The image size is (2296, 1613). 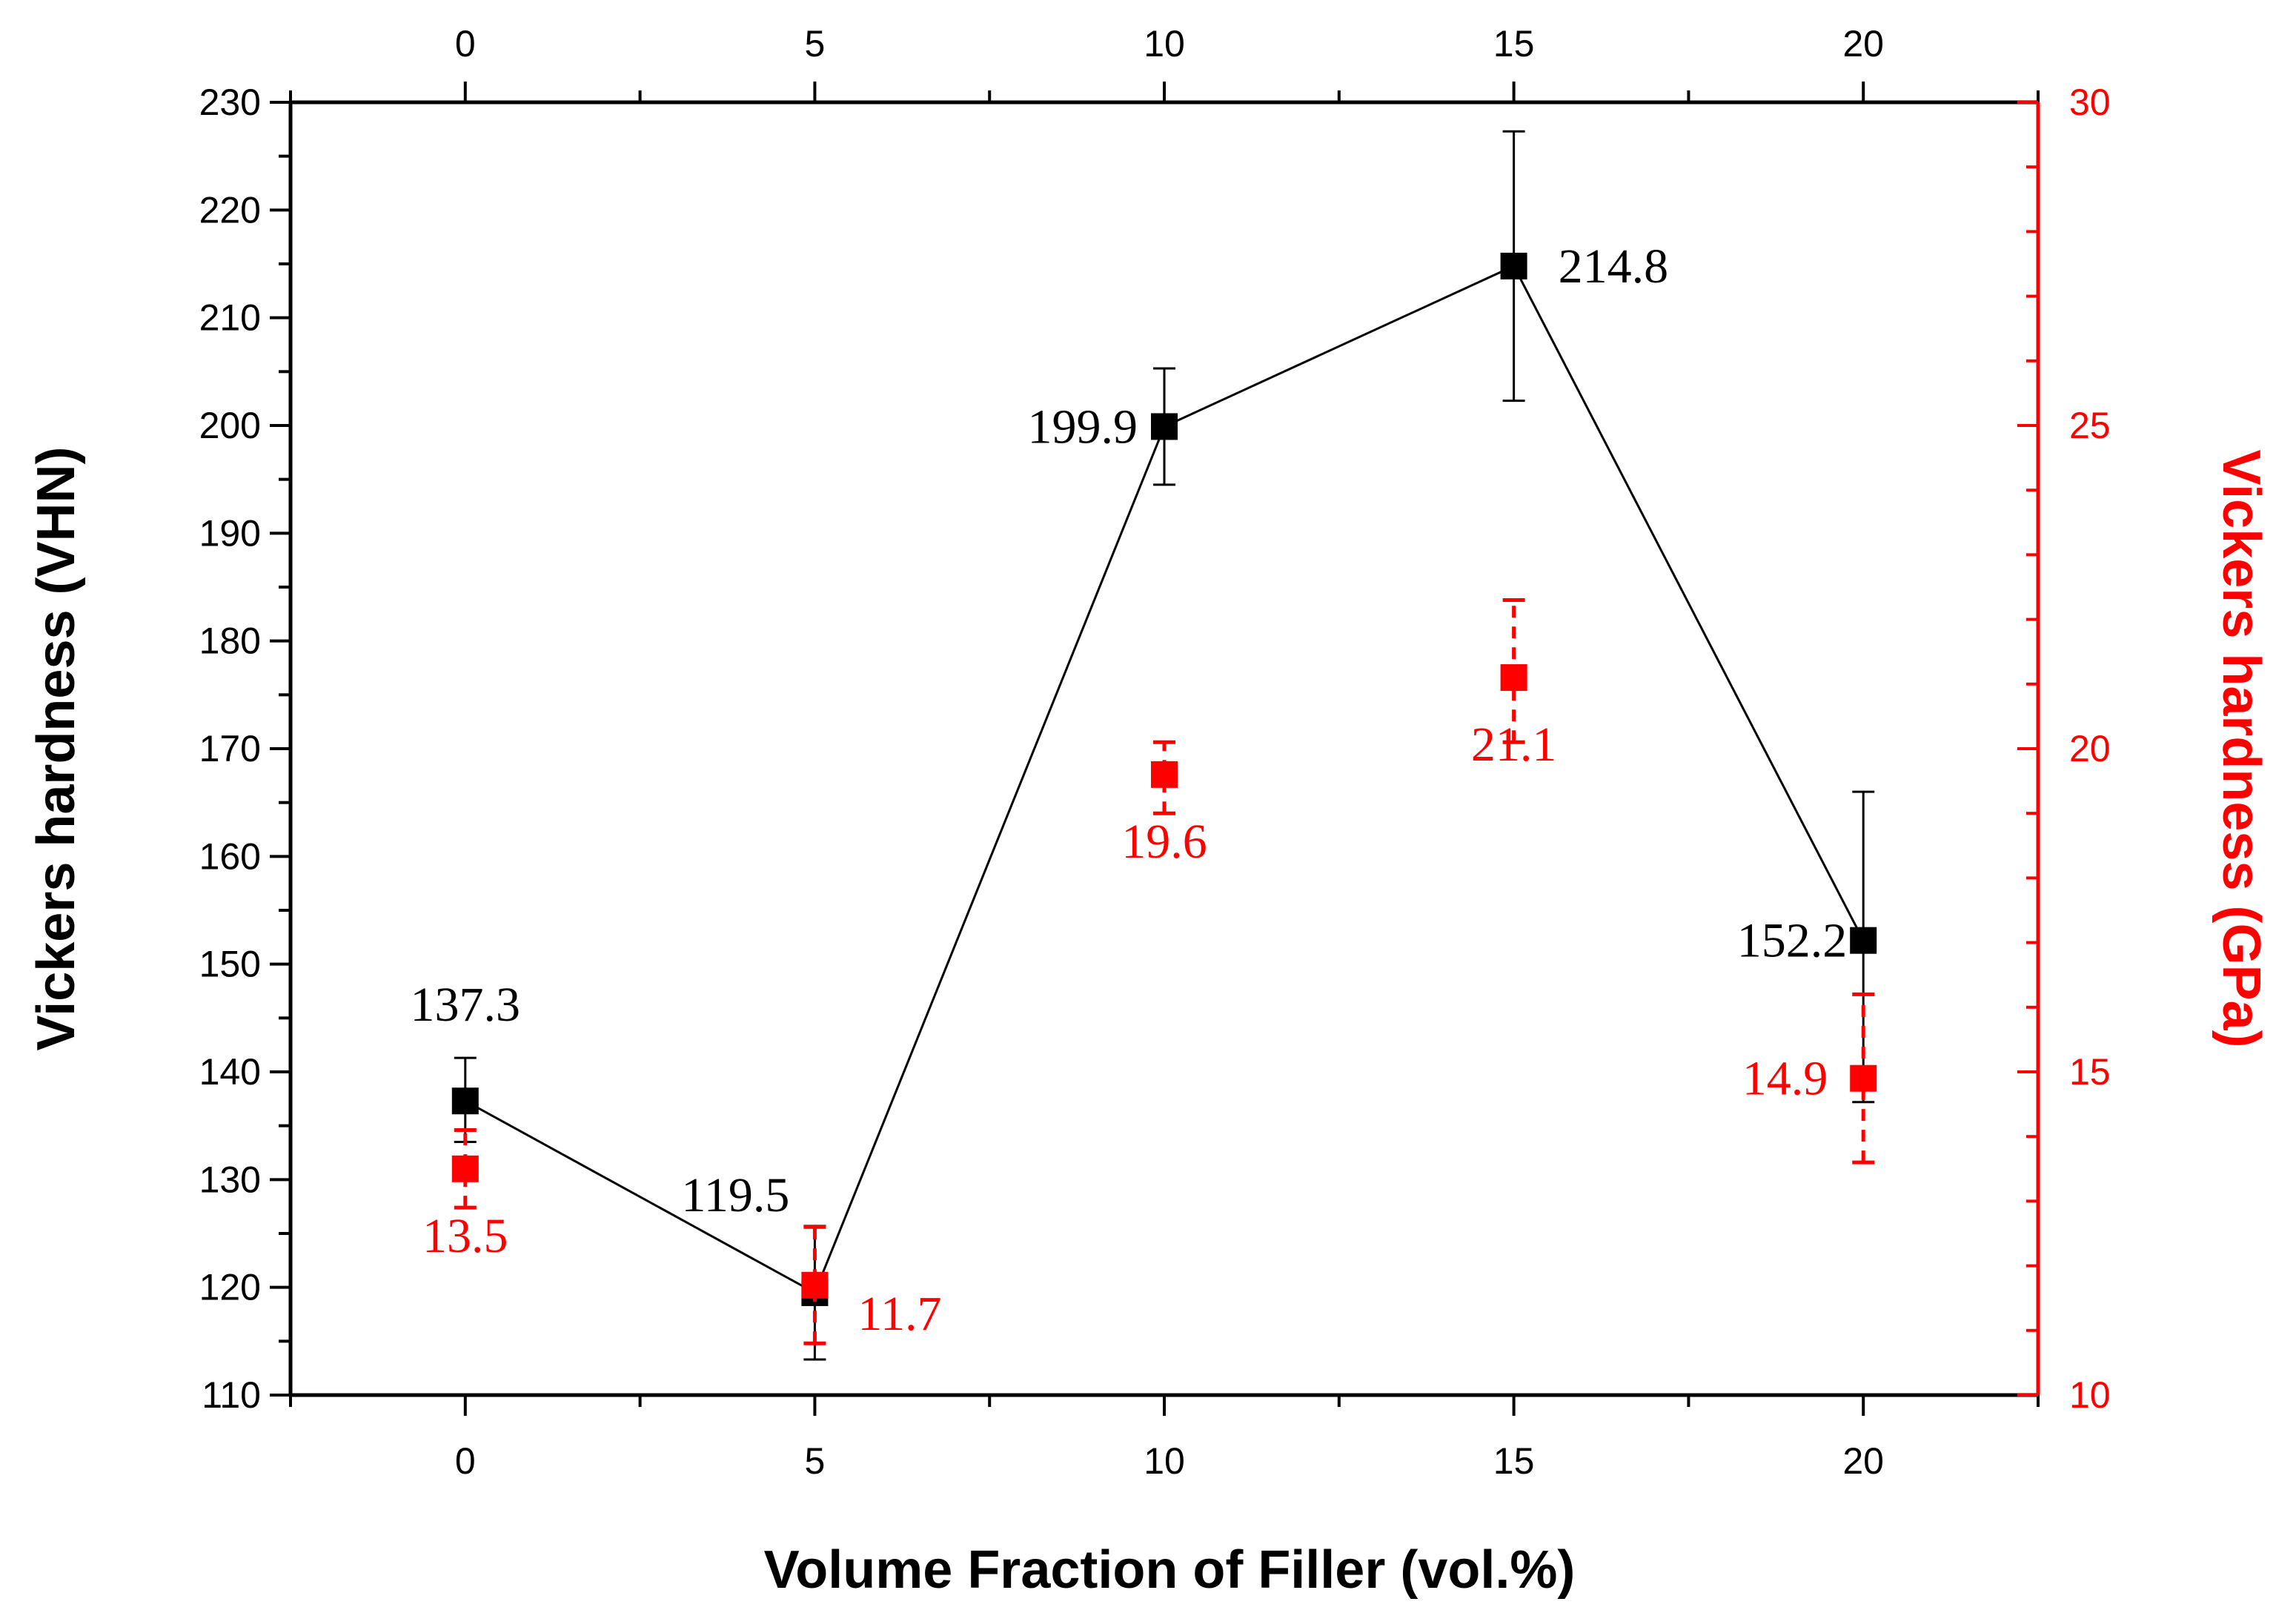 I want to click on y-tick-label: 210, so click(x=230, y=318).